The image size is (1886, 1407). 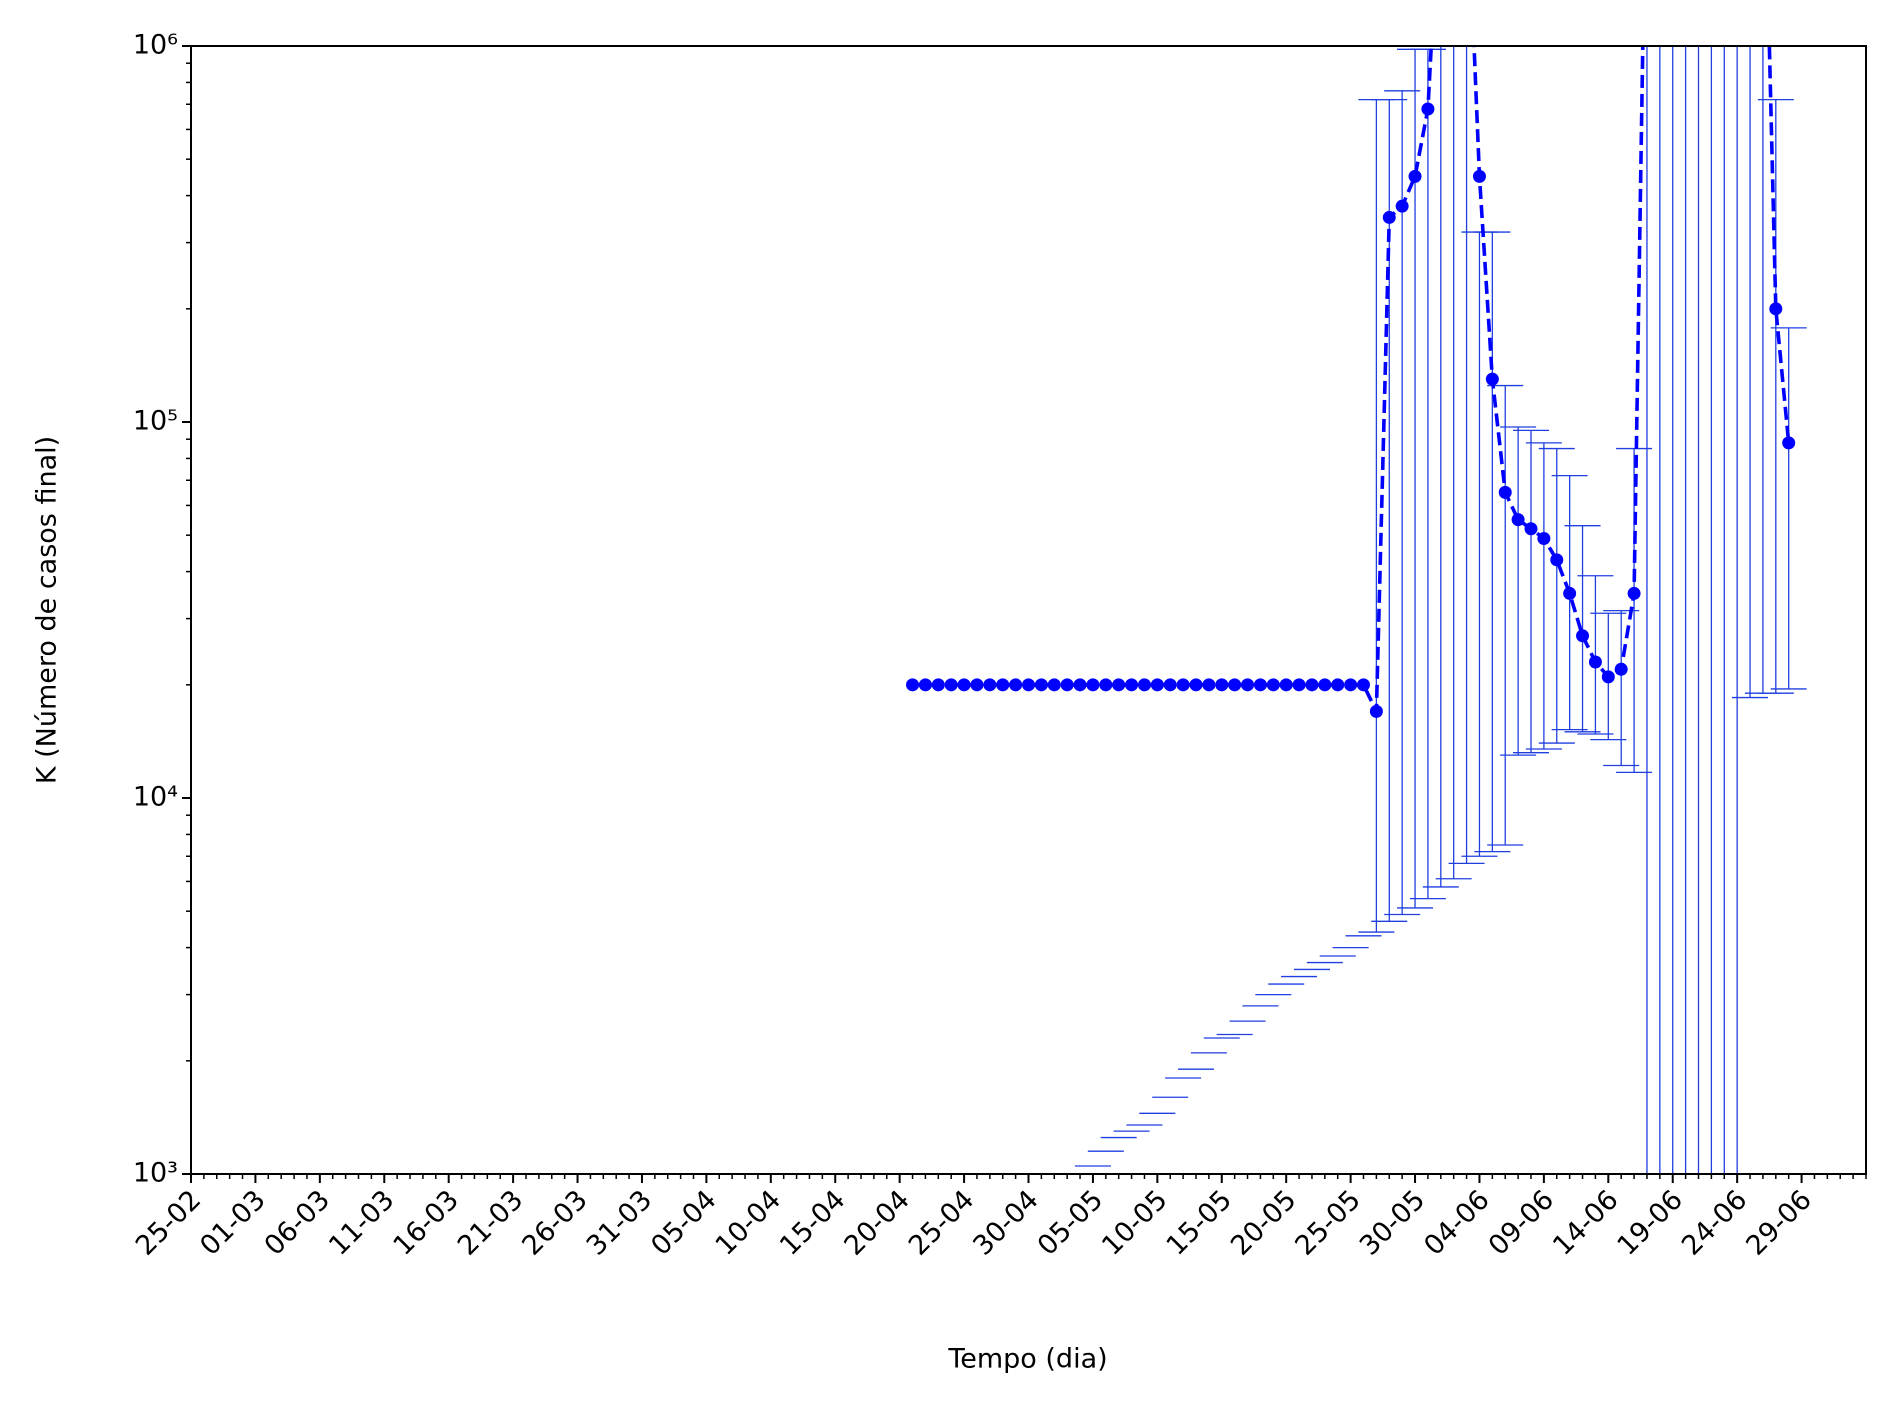 What do you see at coordinates (554, 1222) in the screenshot?
I see `x-tick-label: 26-03` at bounding box center [554, 1222].